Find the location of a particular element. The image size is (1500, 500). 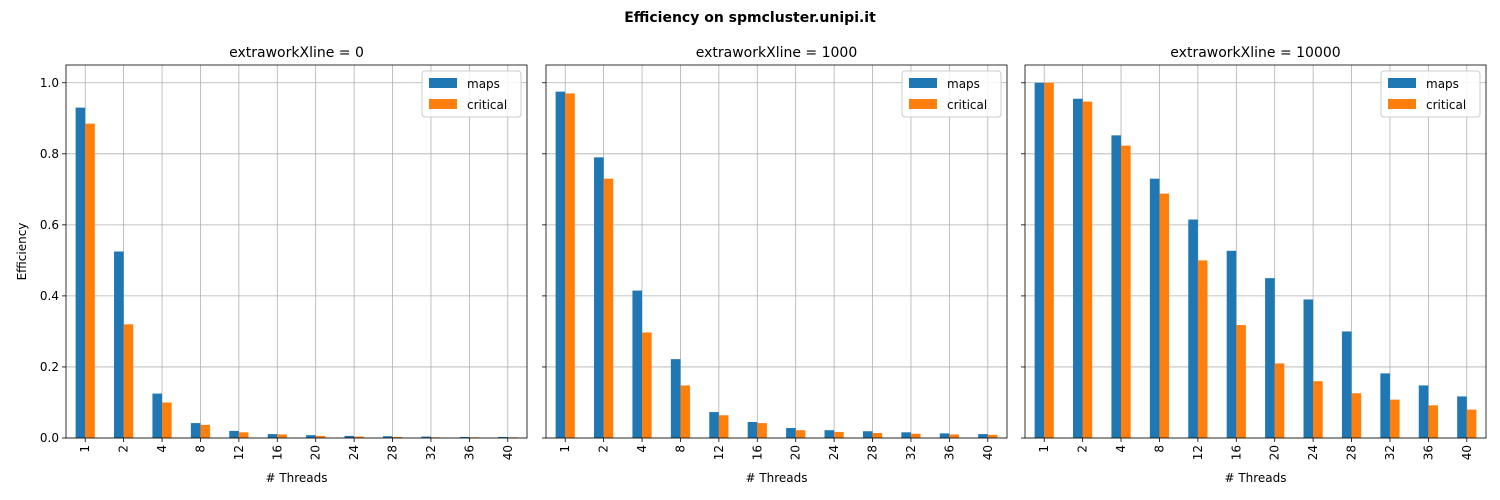

y-tick-label: 0.8 is located at coordinates (49, 154).